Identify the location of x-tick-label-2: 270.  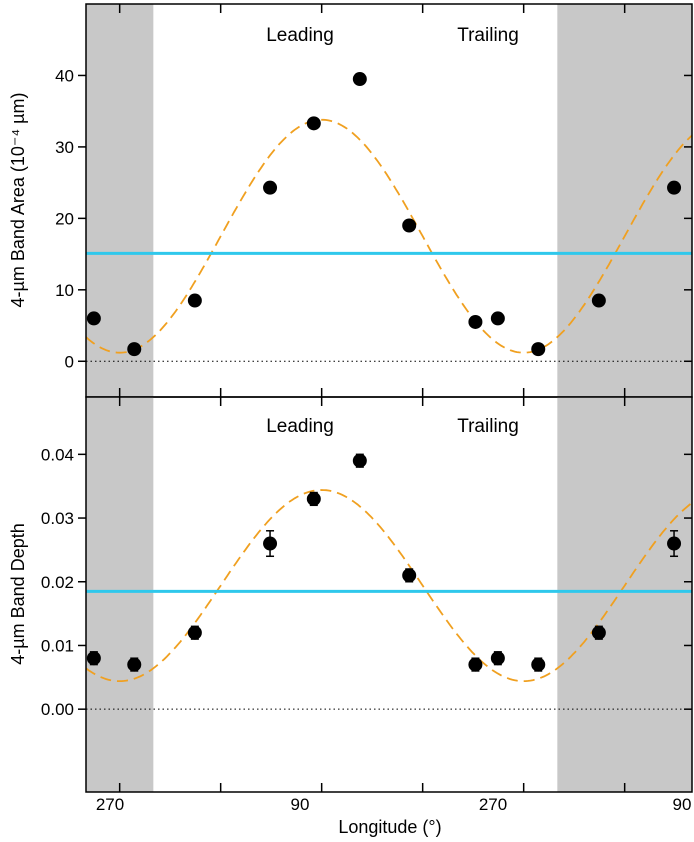
(493, 804).